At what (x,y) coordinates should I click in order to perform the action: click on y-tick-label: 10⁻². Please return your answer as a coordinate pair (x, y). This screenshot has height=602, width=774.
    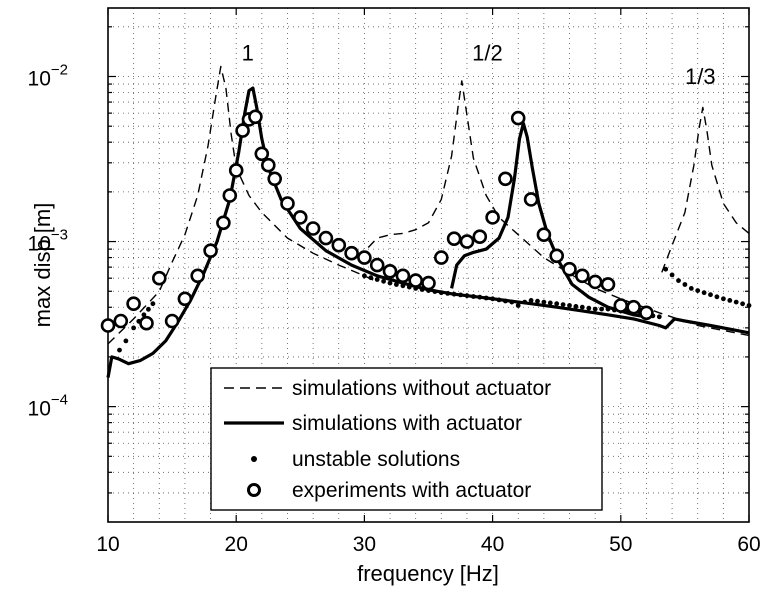
    Looking at the image, I should click on (48, 75).